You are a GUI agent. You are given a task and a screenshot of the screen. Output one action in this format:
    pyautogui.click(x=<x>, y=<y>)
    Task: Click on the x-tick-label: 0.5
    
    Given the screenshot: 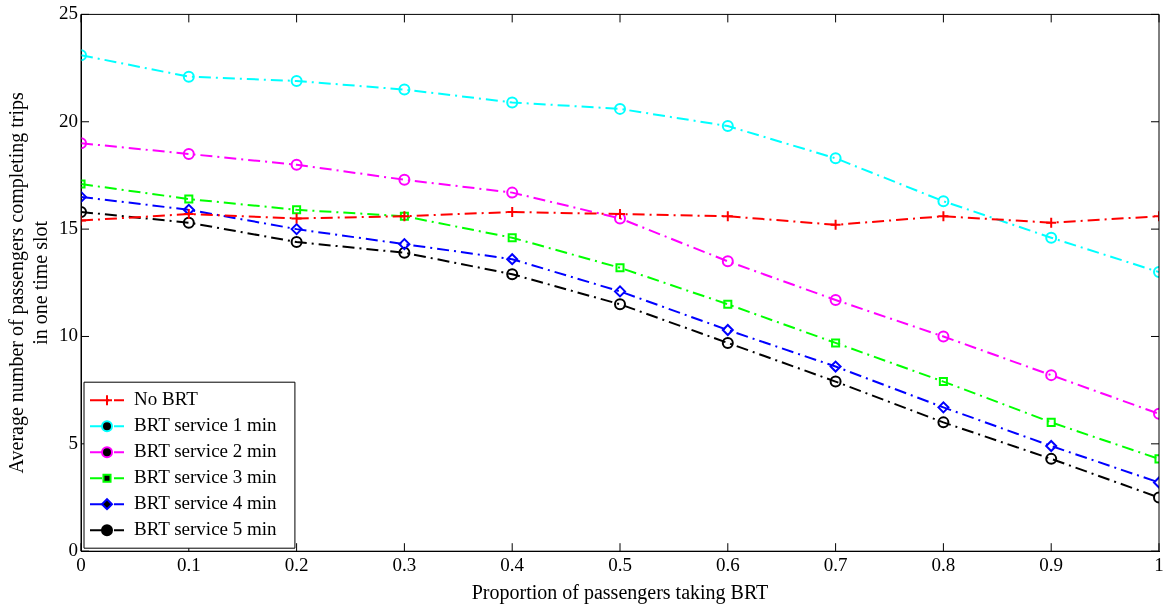 What is the action you would take?
    pyautogui.click(x=620, y=564)
    